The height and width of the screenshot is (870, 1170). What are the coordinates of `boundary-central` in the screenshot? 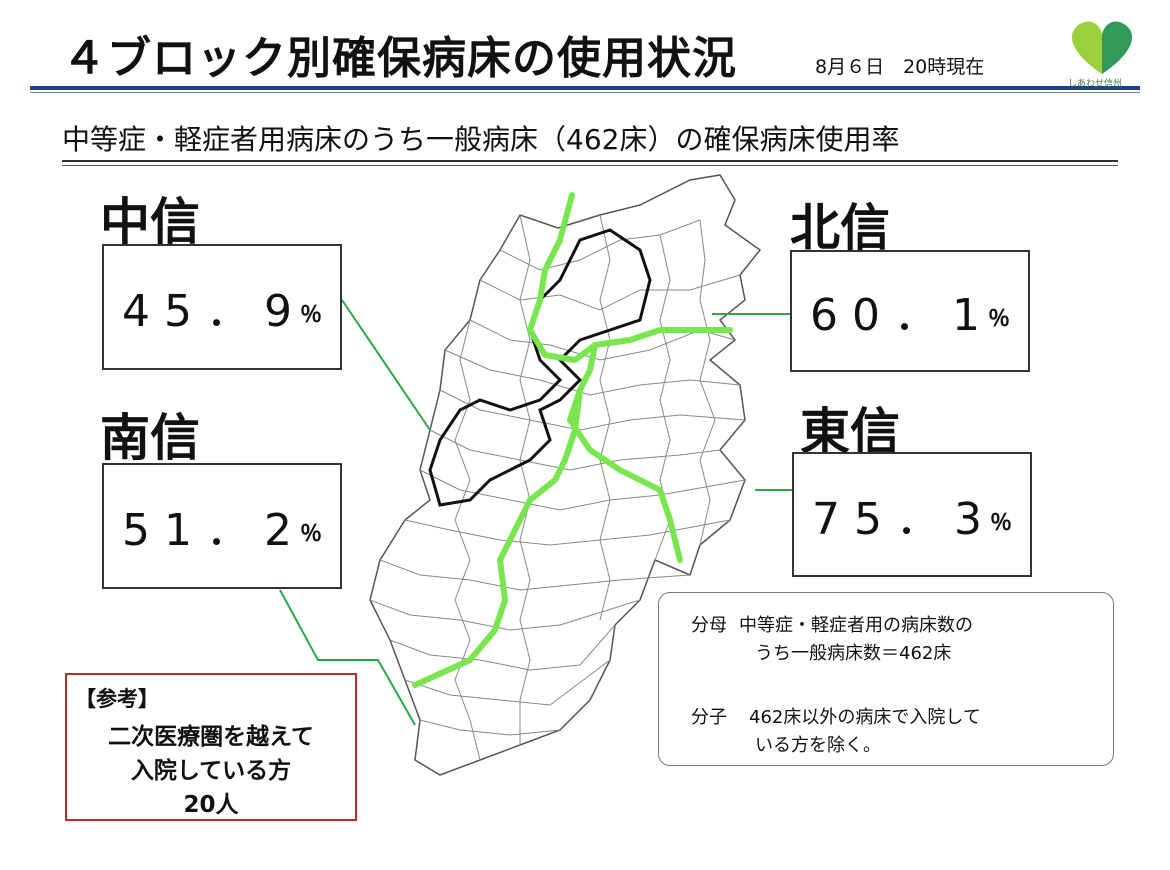 It's located at (625, 452).